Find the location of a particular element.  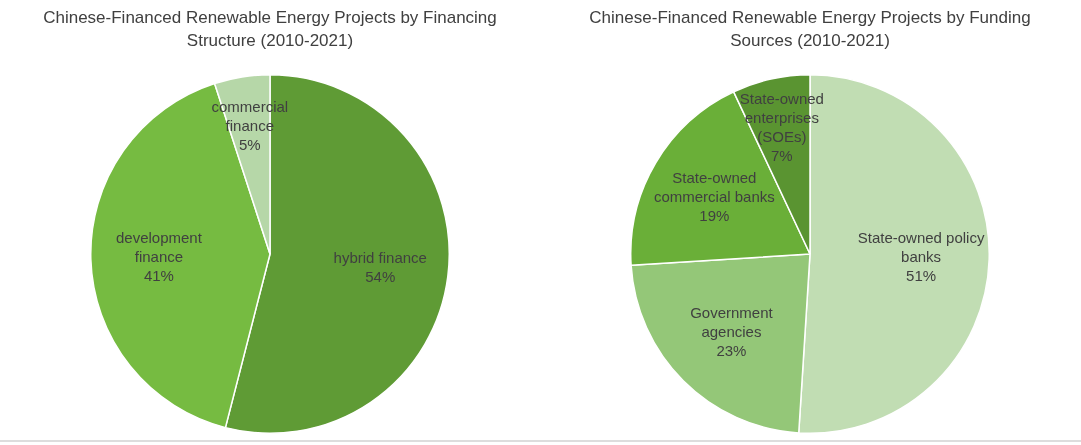

slice-label: State-owned policy banks is located at coordinates (921, 246).